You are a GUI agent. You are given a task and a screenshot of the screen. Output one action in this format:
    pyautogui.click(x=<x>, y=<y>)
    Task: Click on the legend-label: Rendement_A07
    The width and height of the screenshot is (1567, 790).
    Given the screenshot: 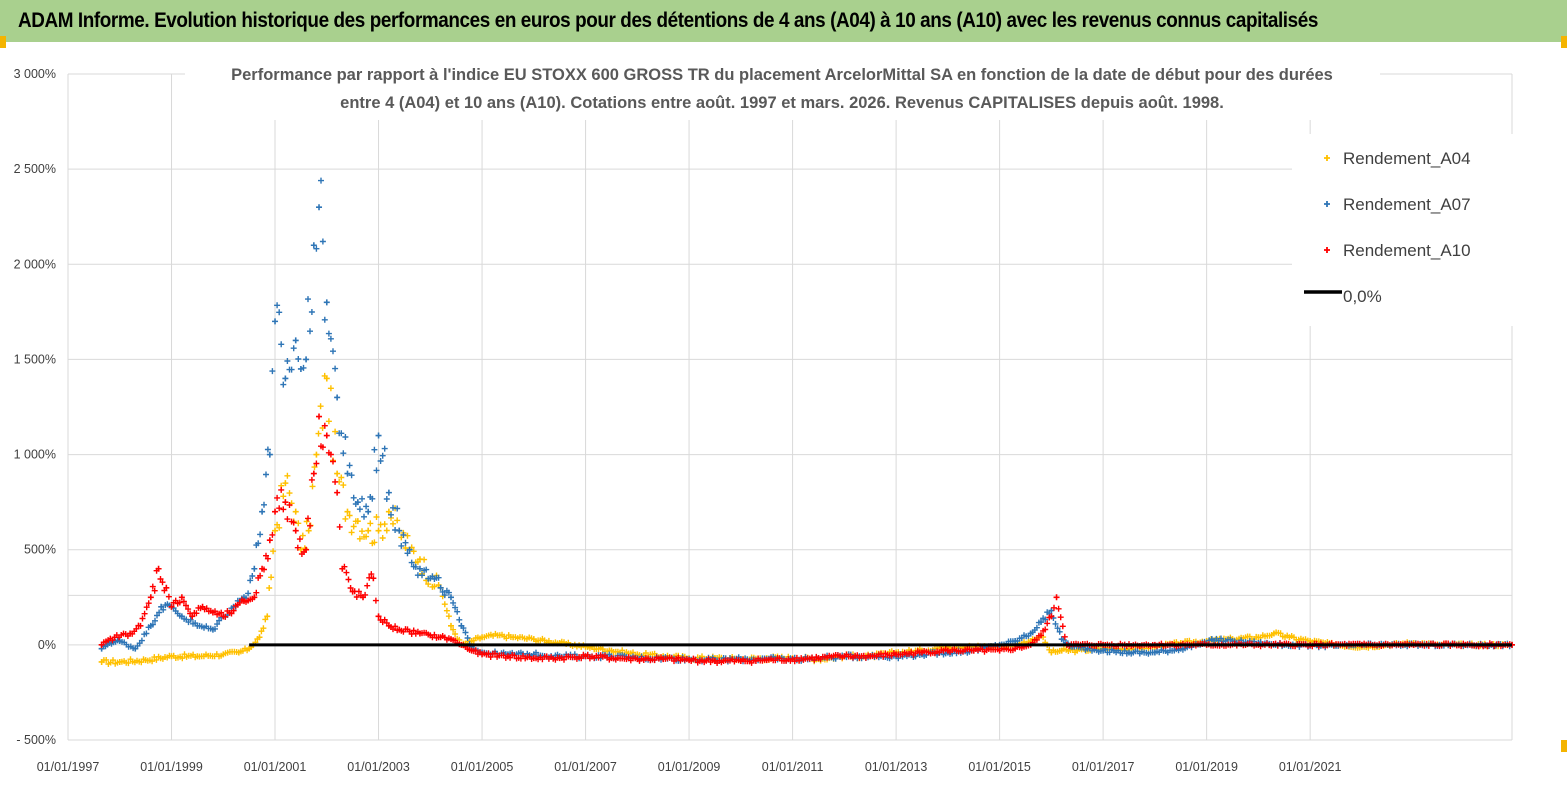 What is the action you would take?
    pyautogui.click(x=1407, y=204)
    